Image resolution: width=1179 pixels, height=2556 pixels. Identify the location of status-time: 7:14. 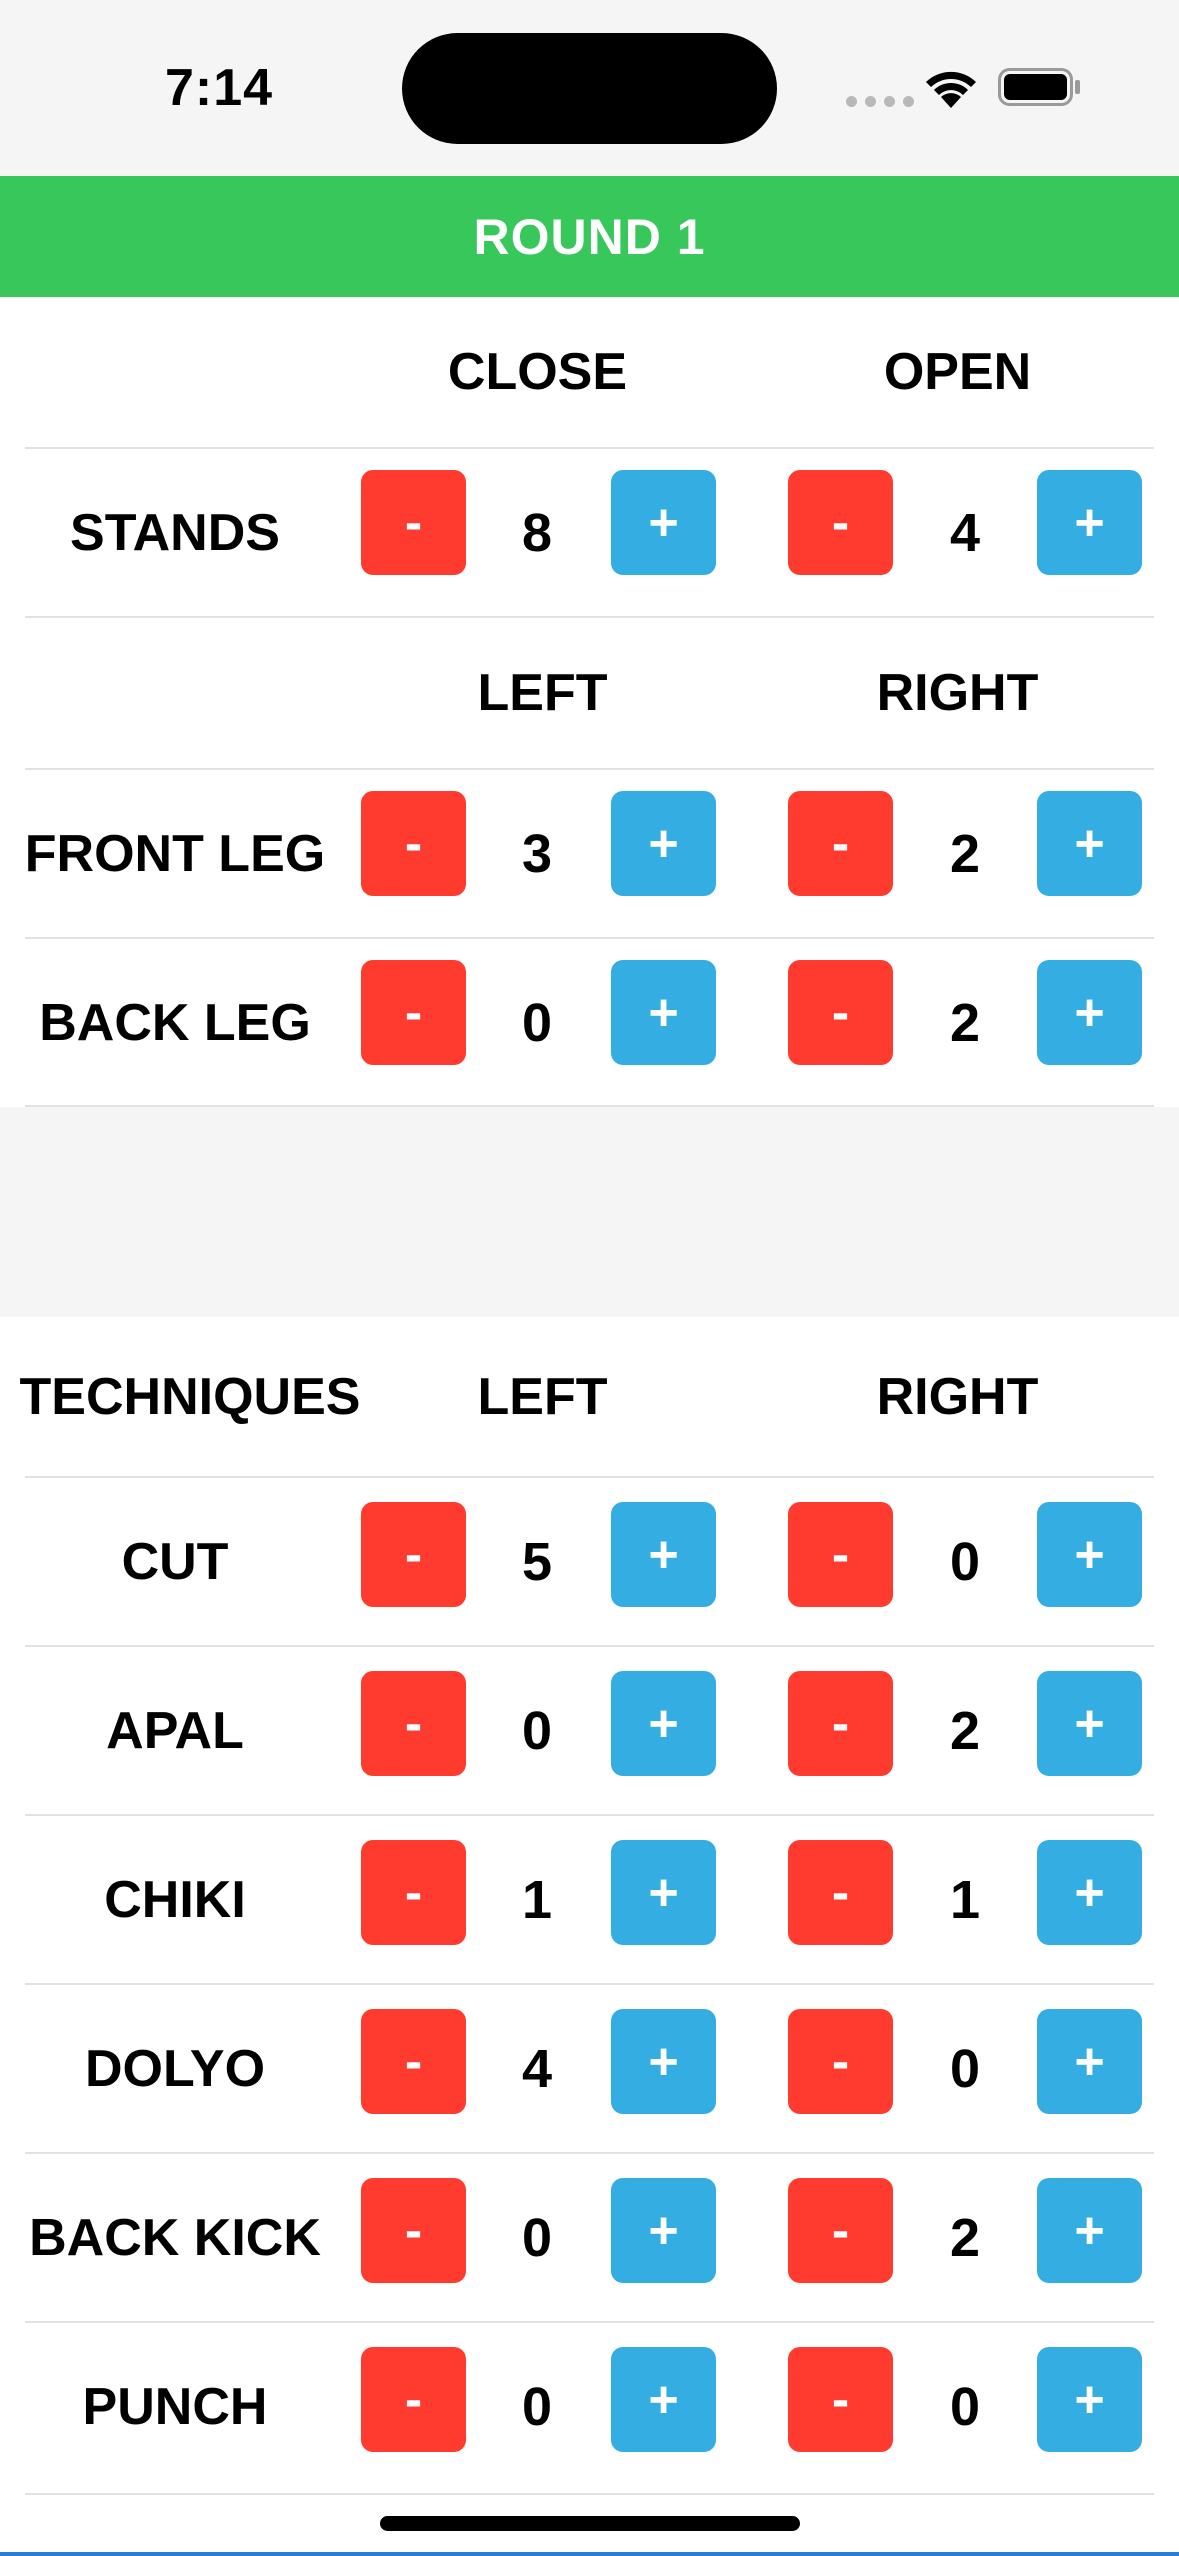
(219, 88).